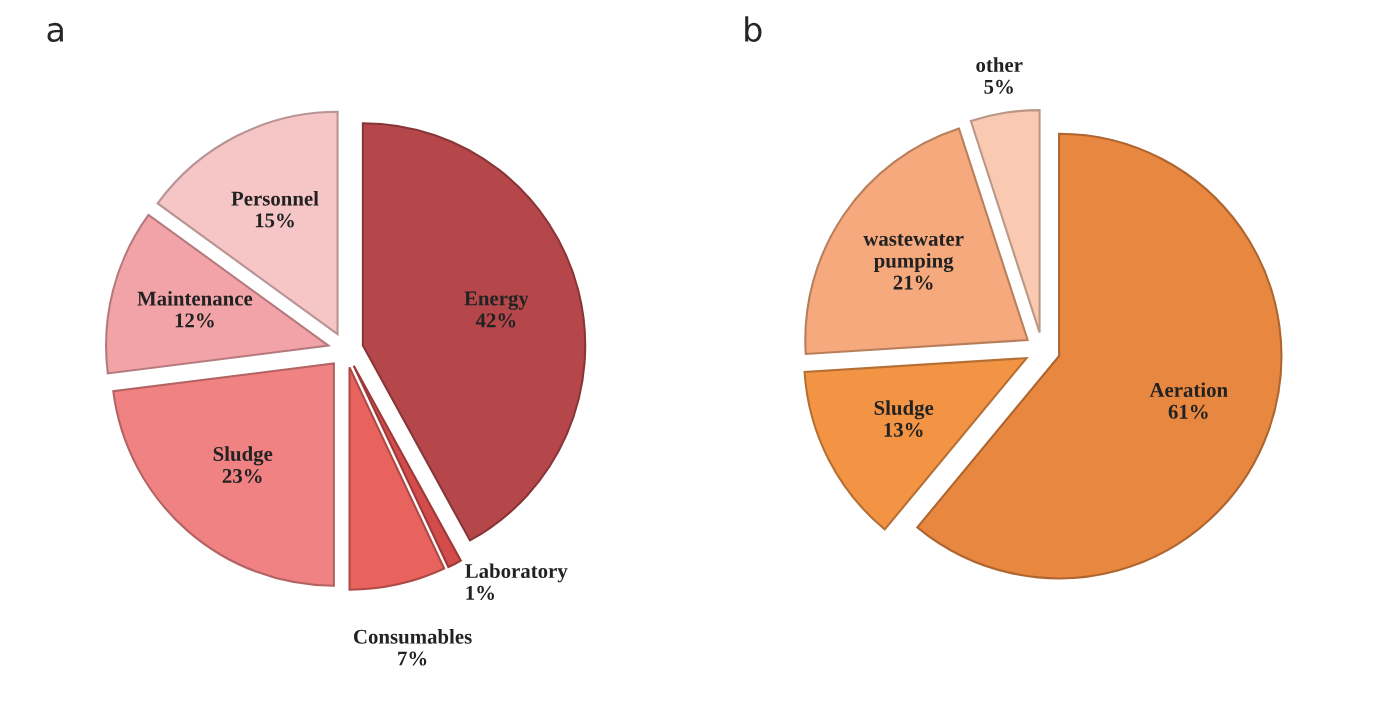 This screenshot has width=1388, height=712. I want to click on data-label: 42%, so click(495, 320).